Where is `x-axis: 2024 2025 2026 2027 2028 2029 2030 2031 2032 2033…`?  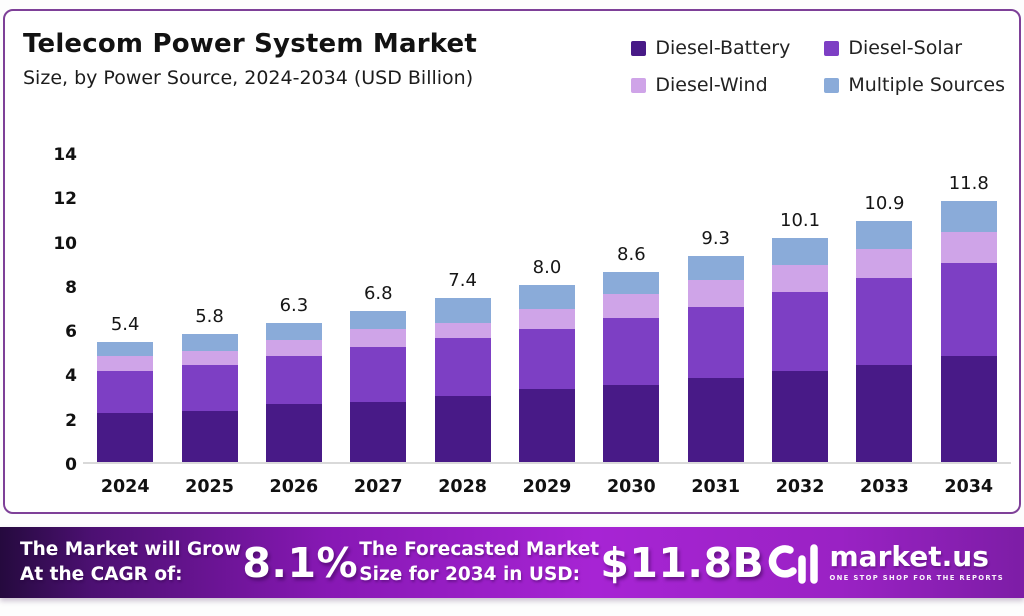
x-axis: 2024 2025 2026 2027 2028 2029 2030 2031 2032 2033… is located at coordinates (547, 487).